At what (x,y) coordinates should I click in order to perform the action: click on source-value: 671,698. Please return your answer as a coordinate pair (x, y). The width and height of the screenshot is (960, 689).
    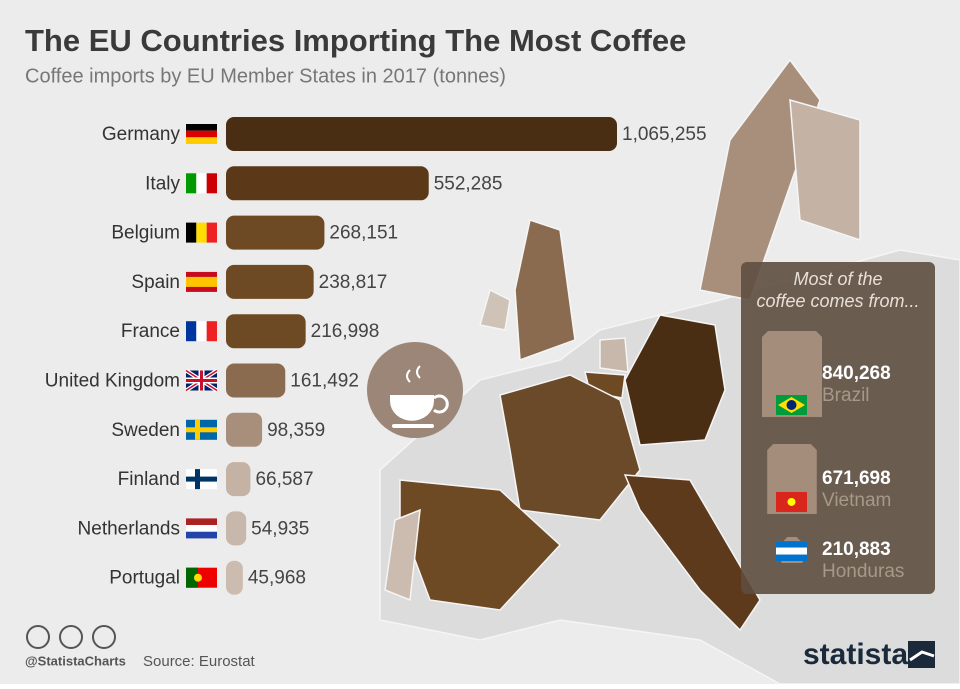
    Looking at the image, I should click on (856, 478).